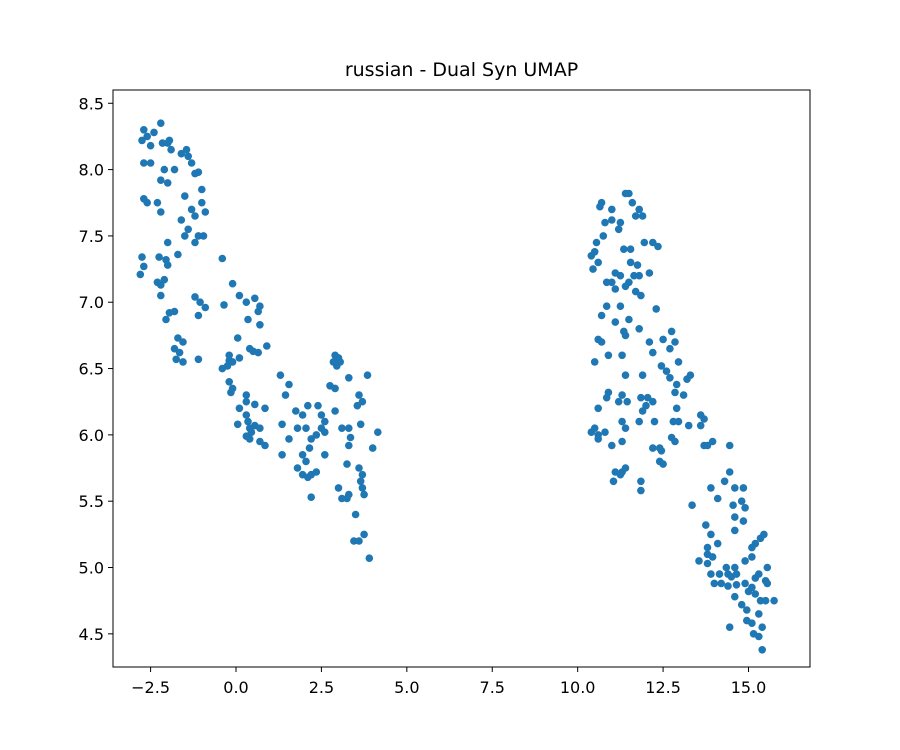 This screenshot has width=900, height=750. What do you see at coordinates (91, 369) in the screenshot?
I see `y-tick-label: 6.5` at bounding box center [91, 369].